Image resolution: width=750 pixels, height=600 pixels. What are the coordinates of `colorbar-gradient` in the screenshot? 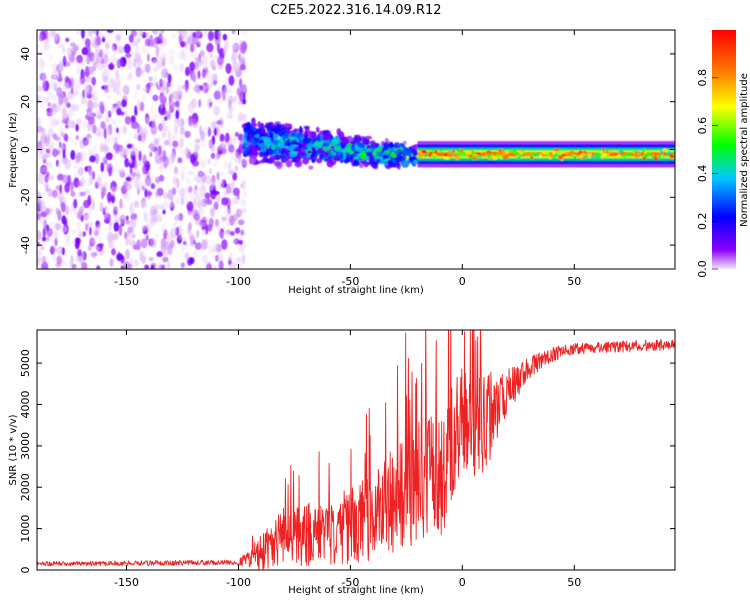 It's located at (724, 149).